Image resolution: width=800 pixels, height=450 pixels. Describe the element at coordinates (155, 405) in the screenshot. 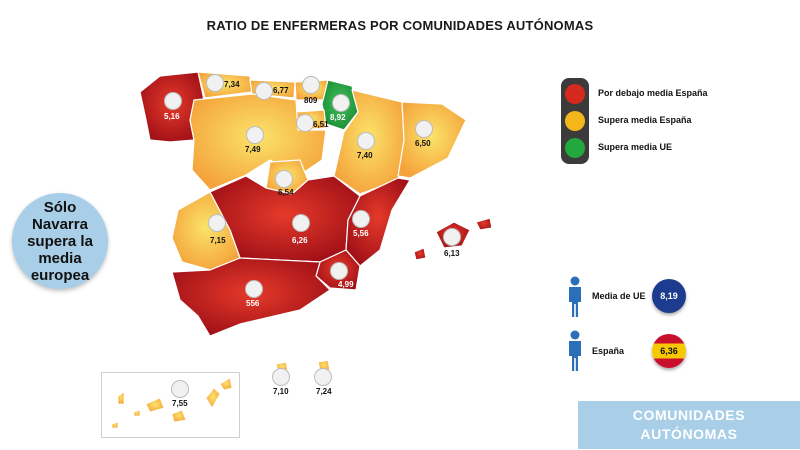

I see `island-tenerife` at that location.